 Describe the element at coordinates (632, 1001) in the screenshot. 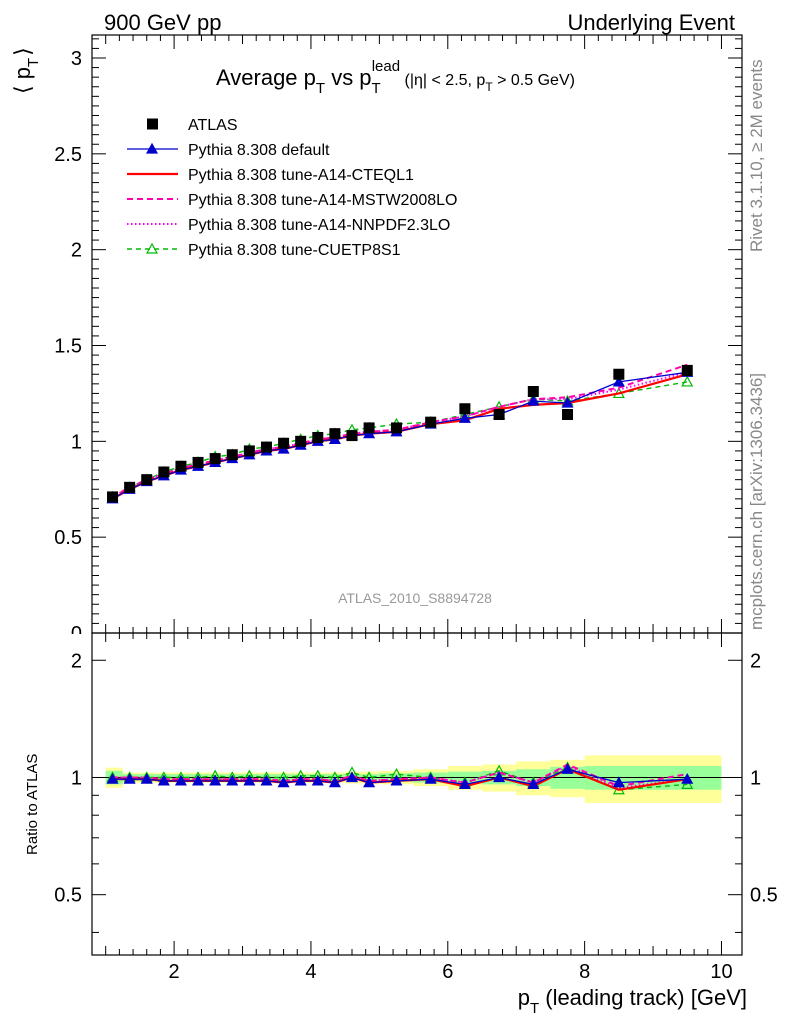

I see `x-axis-label: pT (leading track) [GeV]` at that location.